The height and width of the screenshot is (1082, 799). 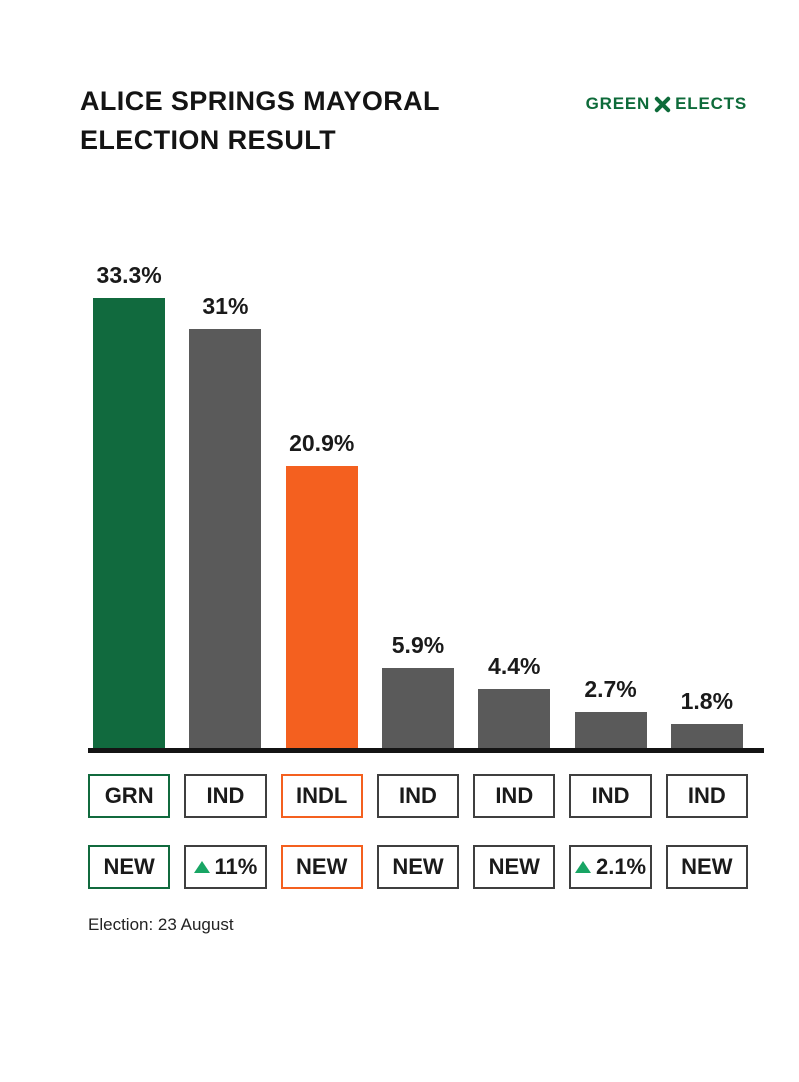 I want to click on title-line-1: ALICE SPRINGS MAYORAL, so click(x=260, y=101).